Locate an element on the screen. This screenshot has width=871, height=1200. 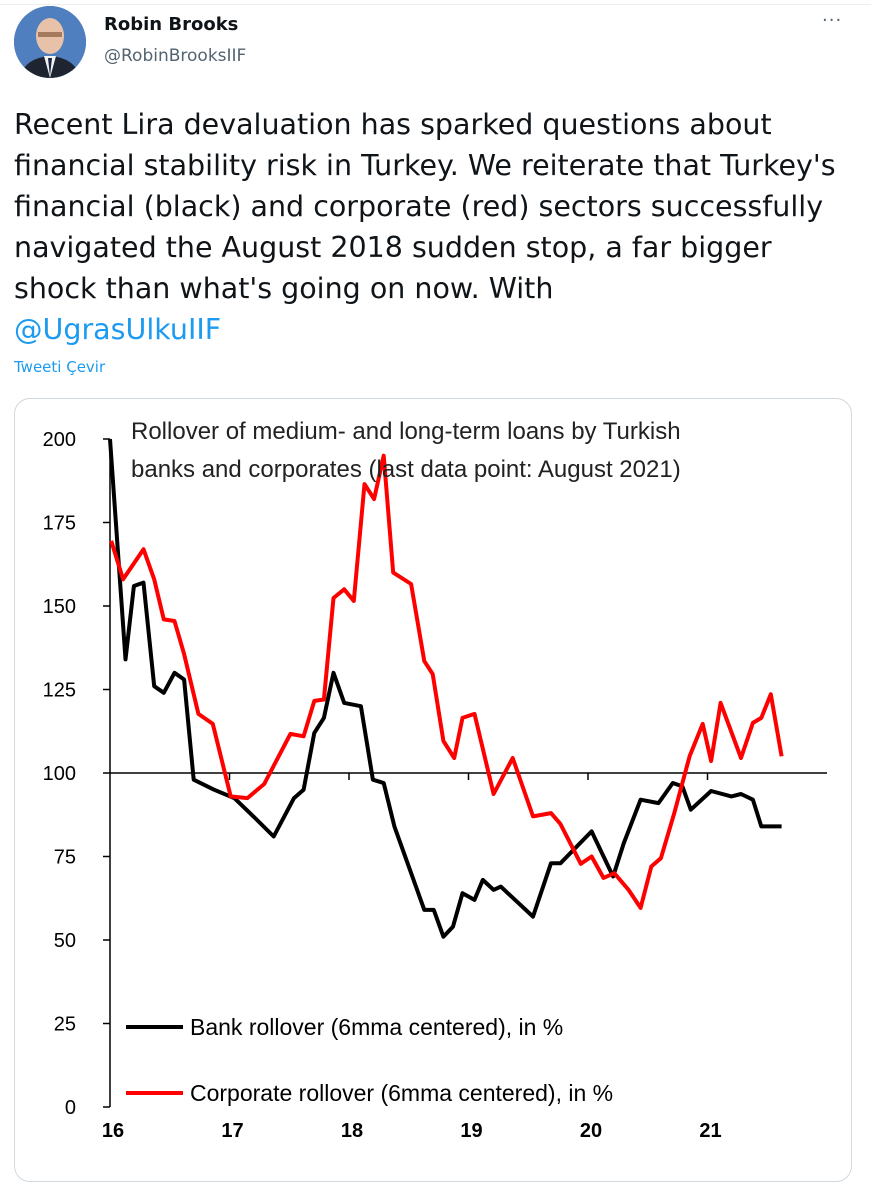
y-tick-label: 125 is located at coordinates (59, 691).